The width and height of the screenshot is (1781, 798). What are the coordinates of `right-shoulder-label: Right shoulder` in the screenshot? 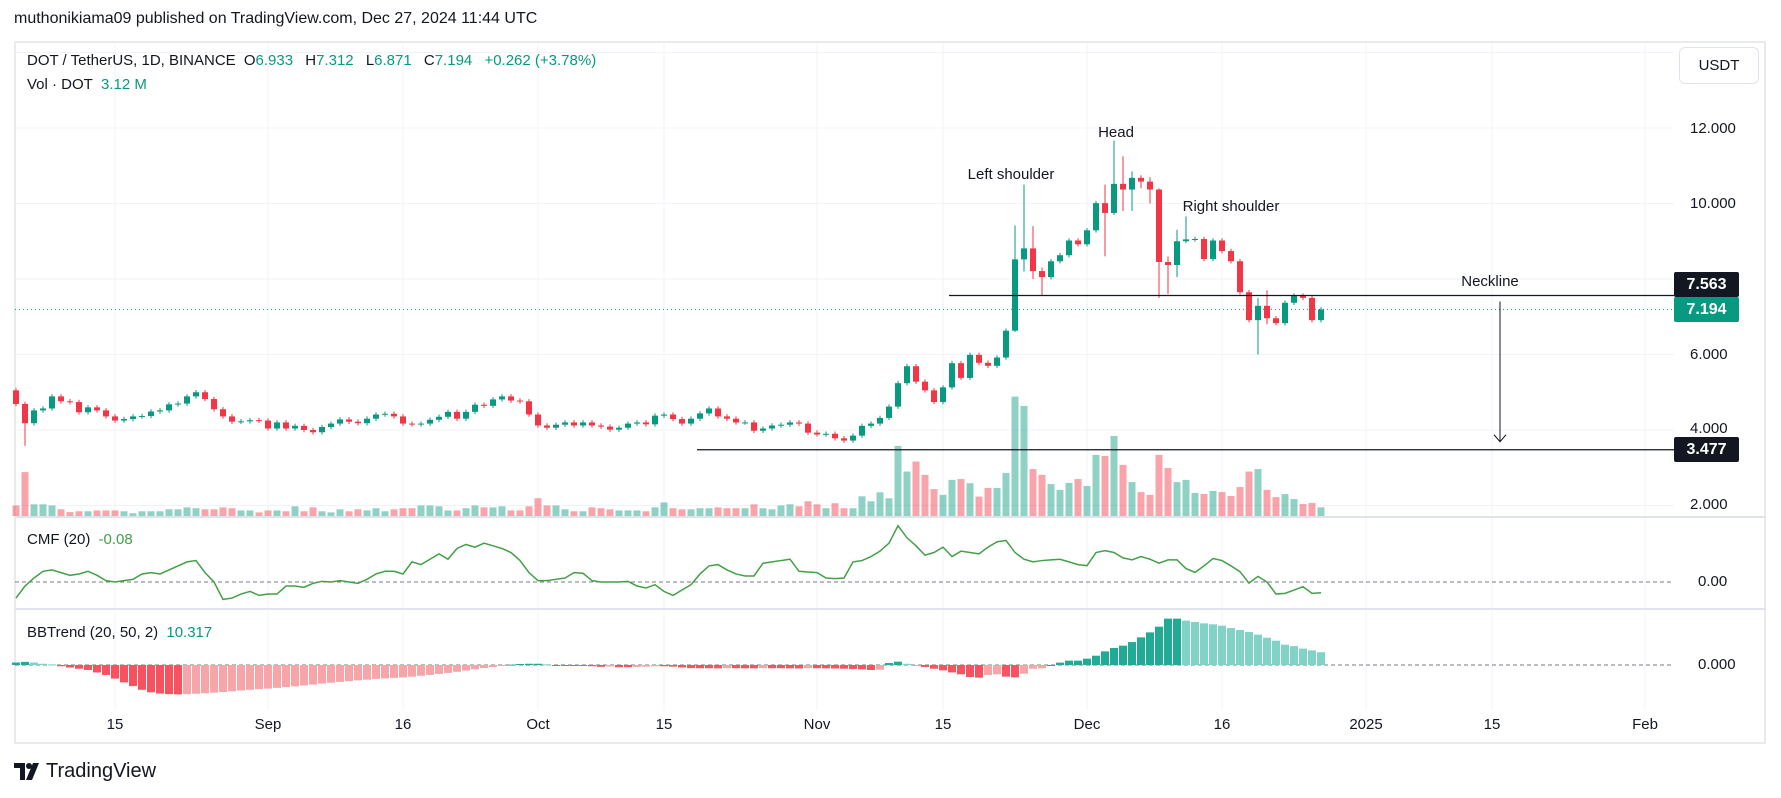 It's located at (1231, 206).